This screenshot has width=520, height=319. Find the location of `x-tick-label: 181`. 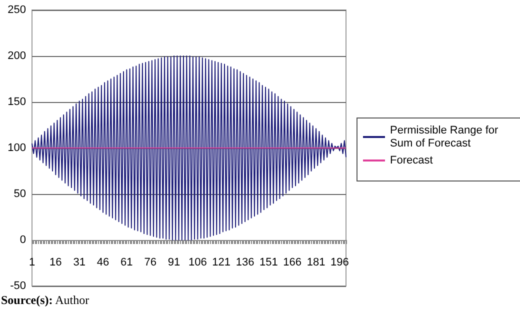

x-tick-label: 181 is located at coordinates (316, 262).